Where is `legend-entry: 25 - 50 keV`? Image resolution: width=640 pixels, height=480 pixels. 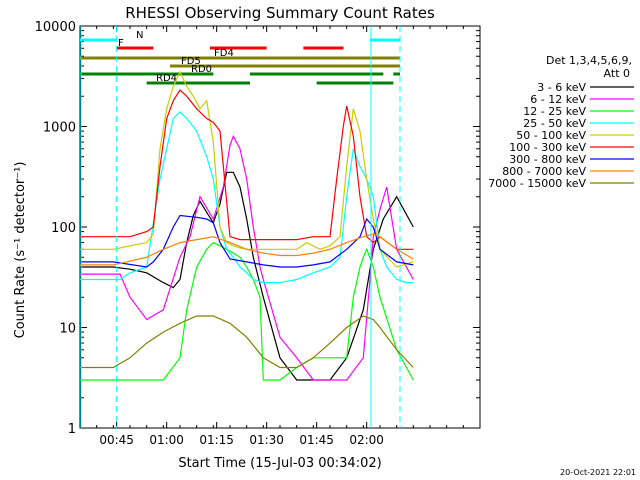 legend-entry: 25 - 50 keV is located at coordinates (554, 123).